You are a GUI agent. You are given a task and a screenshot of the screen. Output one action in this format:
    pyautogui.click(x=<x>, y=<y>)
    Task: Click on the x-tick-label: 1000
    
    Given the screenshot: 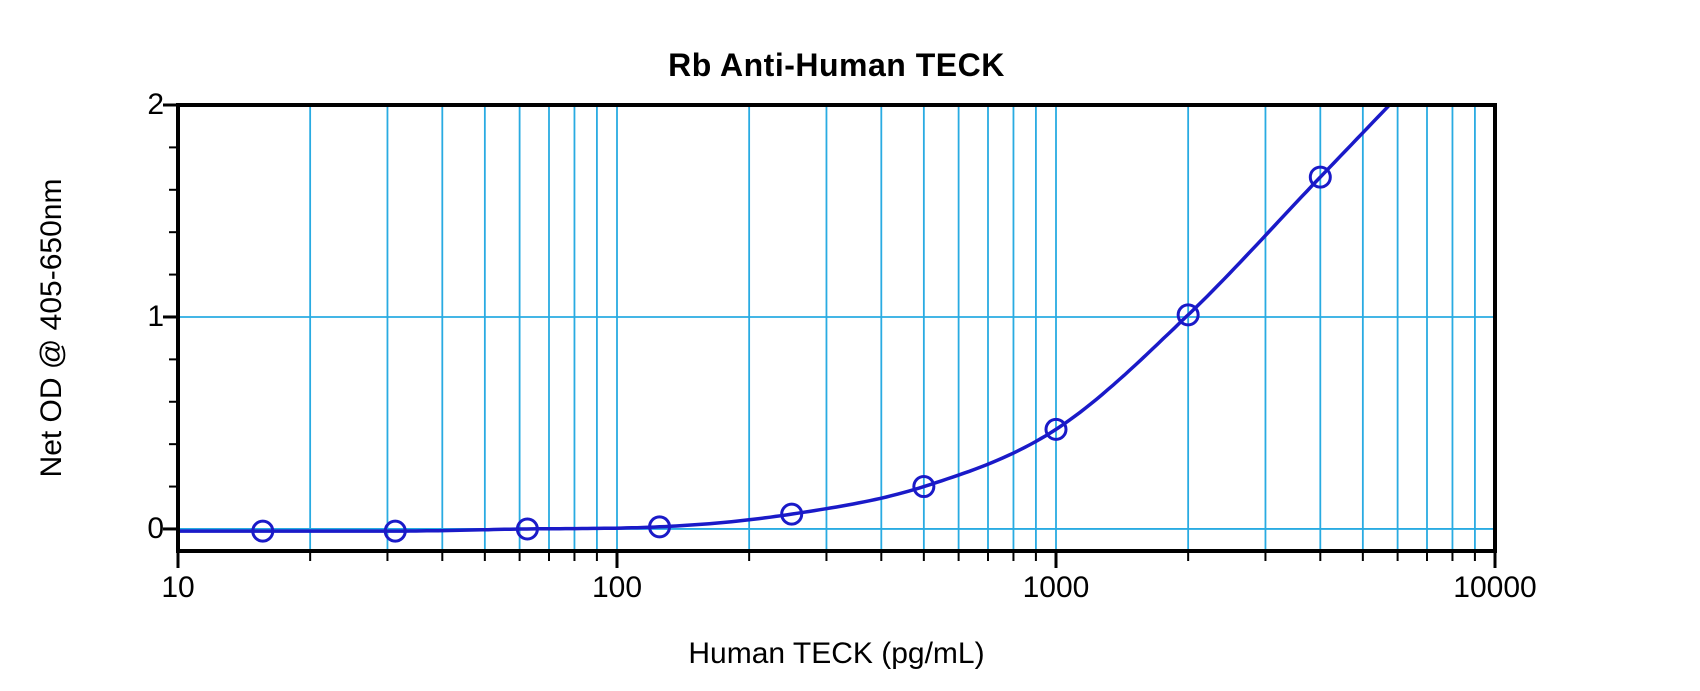 What is the action you would take?
    pyautogui.click(x=1056, y=587)
    